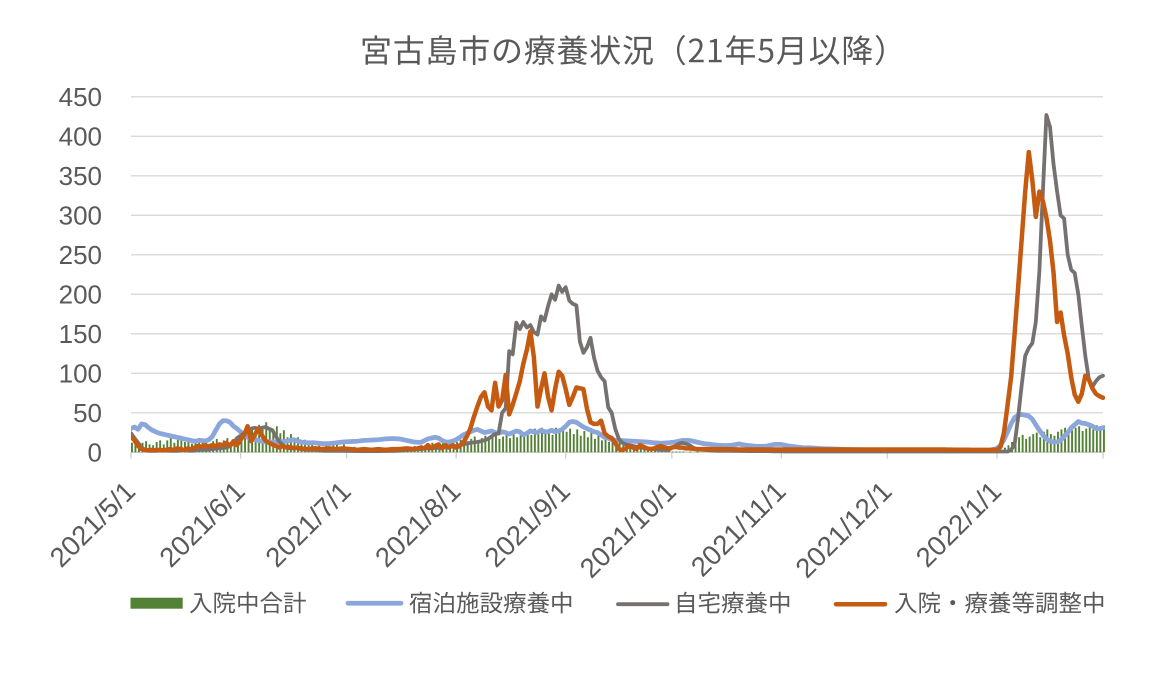 This screenshot has height=676, width=1166. Describe the element at coordinates (80, 176) in the screenshot. I see `svg-text: 350` at that location.